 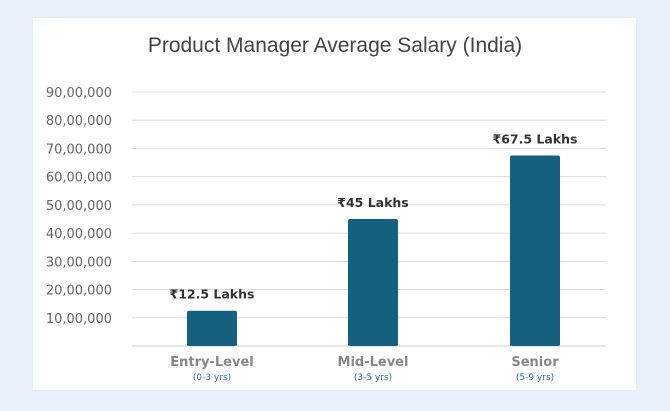 What do you see at coordinates (335, 45) in the screenshot?
I see `chart-title: Product Manager Average Salary (India)` at bounding box center [335, 45].